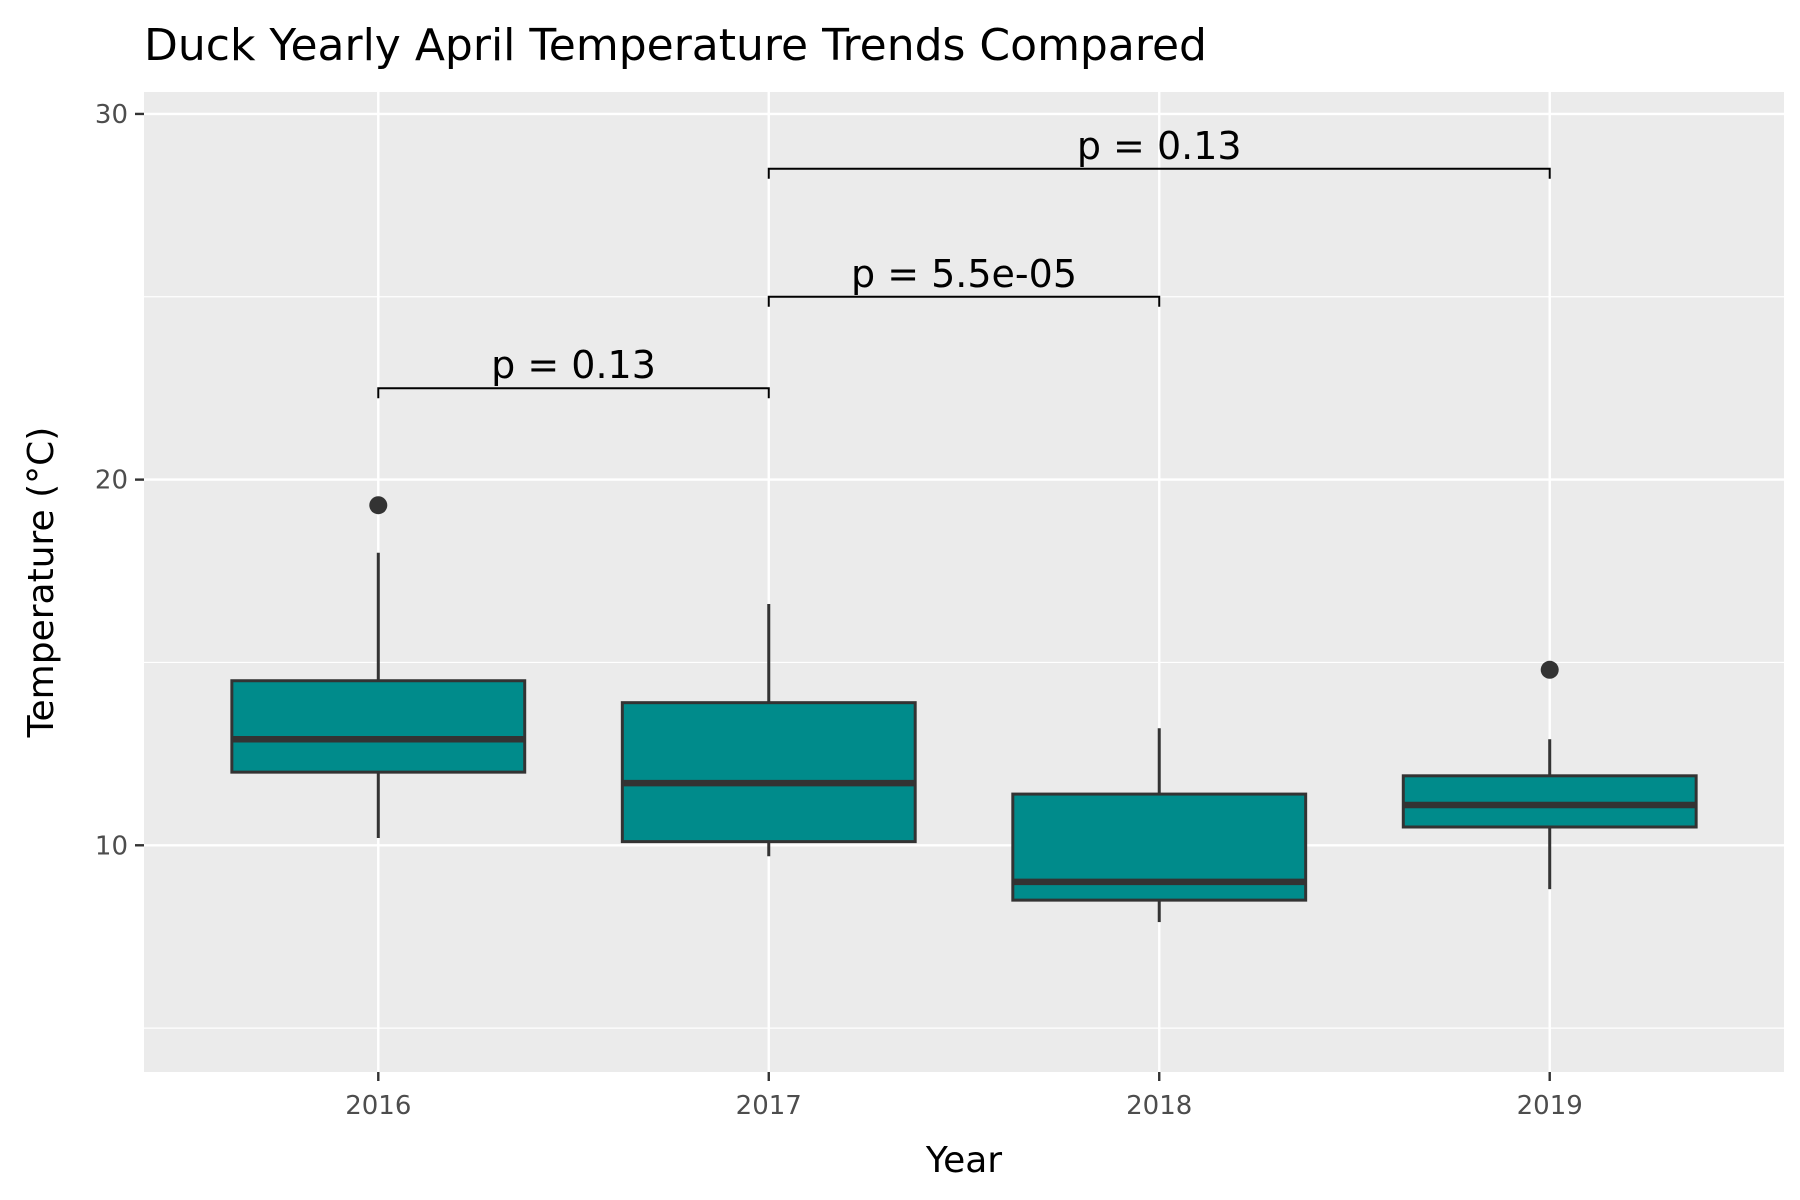  I want to click on y-axis-title: Temperature (°C), so click(41, 583).